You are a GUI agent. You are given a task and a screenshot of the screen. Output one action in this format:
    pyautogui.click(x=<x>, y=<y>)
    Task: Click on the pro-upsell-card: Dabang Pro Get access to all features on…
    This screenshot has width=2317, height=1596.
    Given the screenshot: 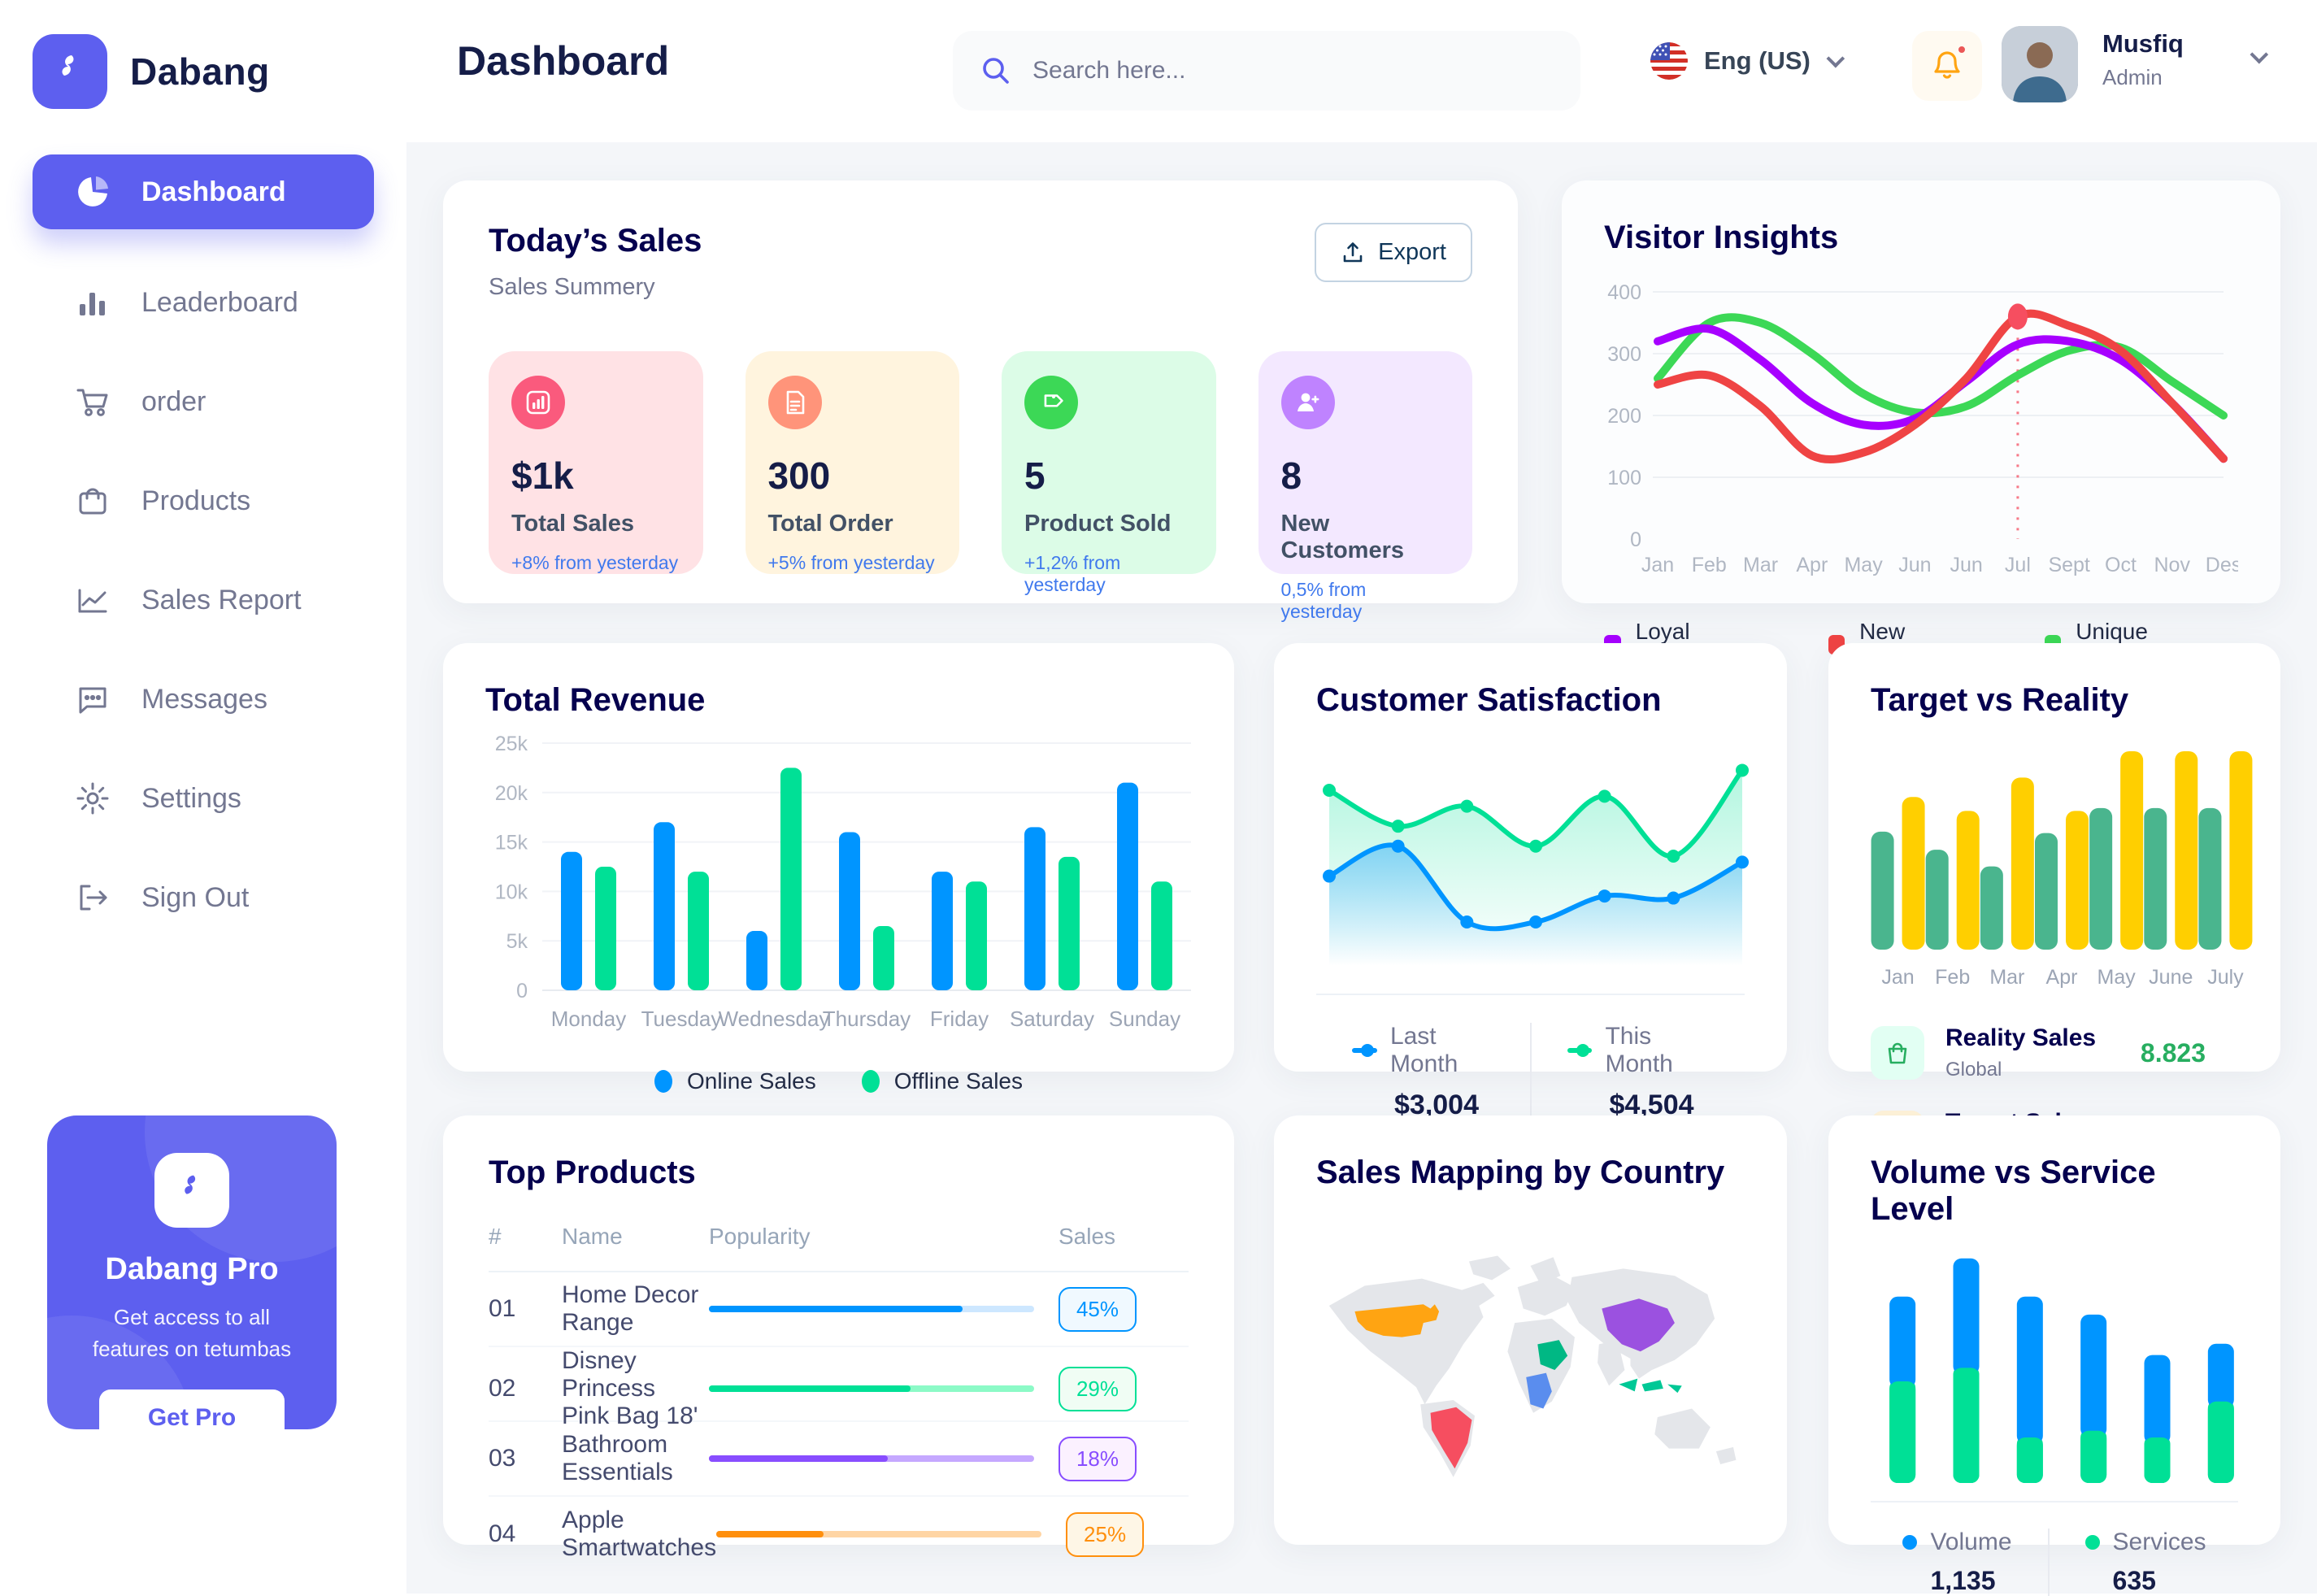 What is the action you would take?
    pyautogui.click(x=192, y=1272)
    